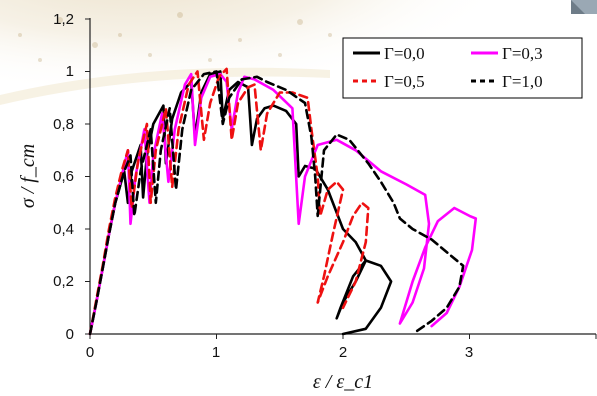 The image size is (597, 396). I want to click on x-tick-label: 2, so click(343, 352).